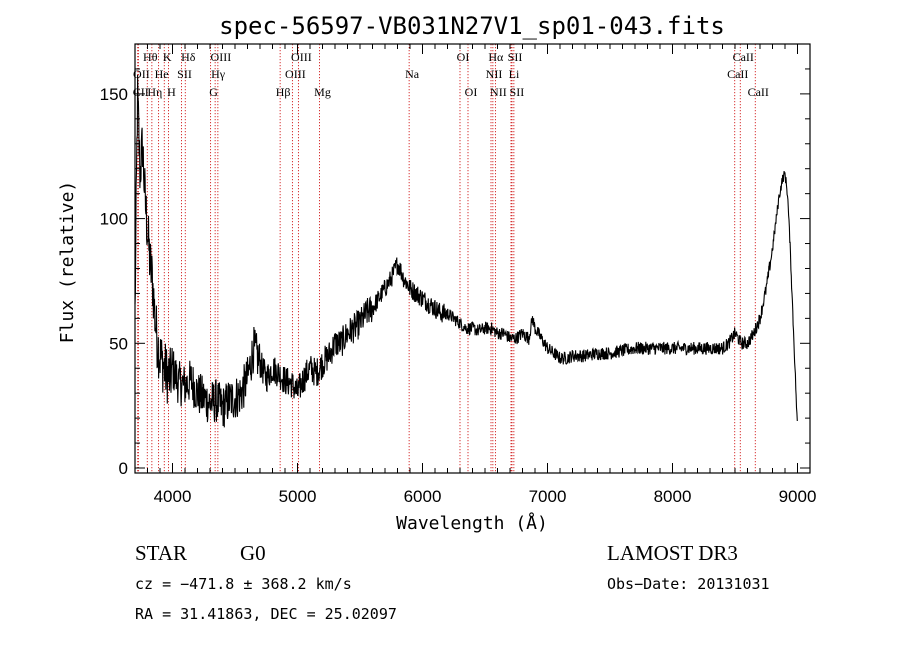  Describe the element at coordinates (167, 57) in the screenshot. I see `line-label: K` at that location.